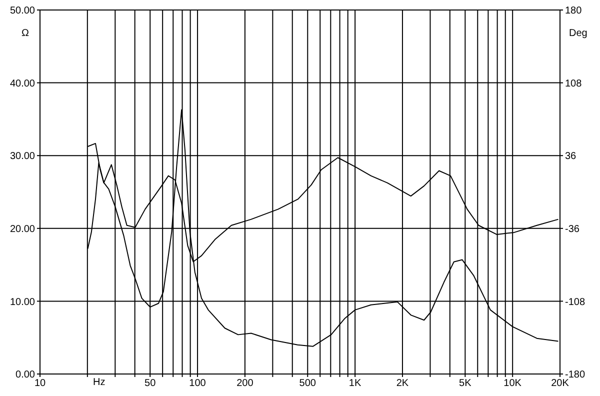  What do you see at coordinates (23, 229) in the screenshot?
I see `y-tick-label: 20.00` at bounding box center [23, 229].